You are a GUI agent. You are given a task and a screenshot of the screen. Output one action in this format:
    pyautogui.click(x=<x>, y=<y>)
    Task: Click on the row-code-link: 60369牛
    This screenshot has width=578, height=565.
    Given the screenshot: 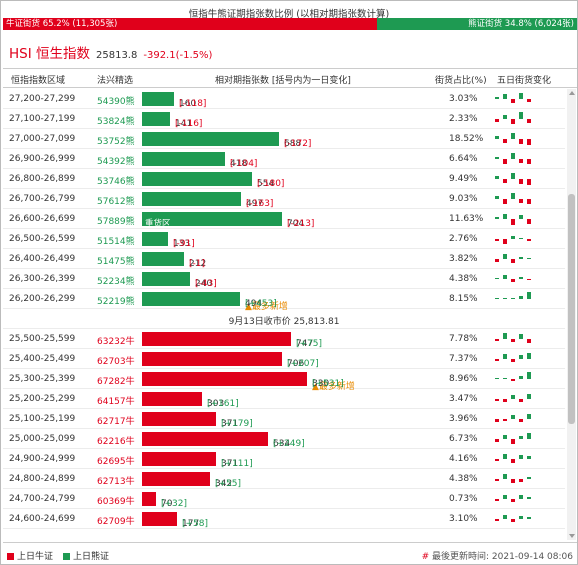 What is the action you would take?
    pyautogui.click(x=116, y=502)
    